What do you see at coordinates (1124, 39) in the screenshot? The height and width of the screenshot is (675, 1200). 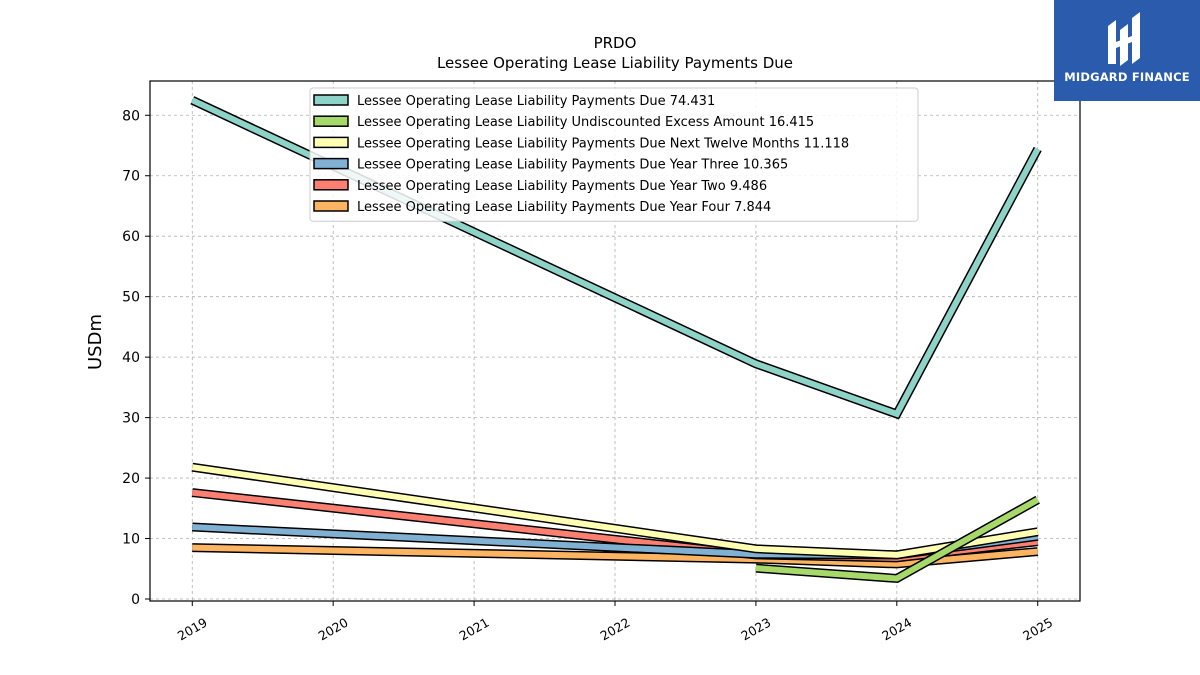 I see `mh-monogram-icon` at bounding box center [1124, 39].